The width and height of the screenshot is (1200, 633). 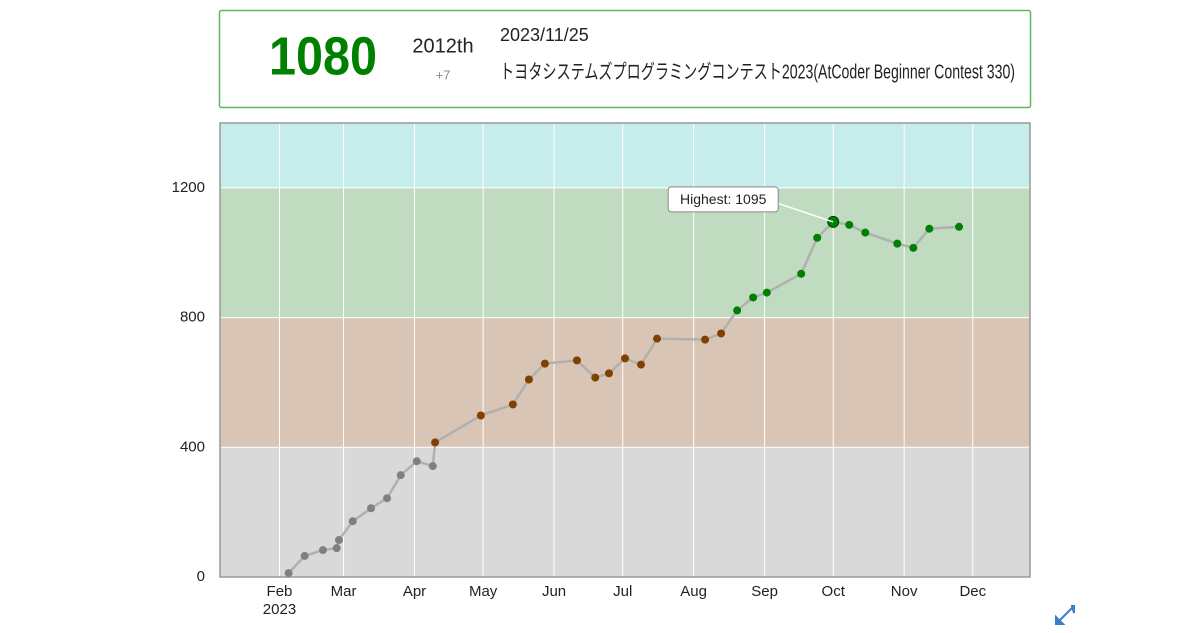 What do you see at coordinates (904, 591) in the screenshot?
I see `x-tick-label: Nov` at bounding box center [904, 591].